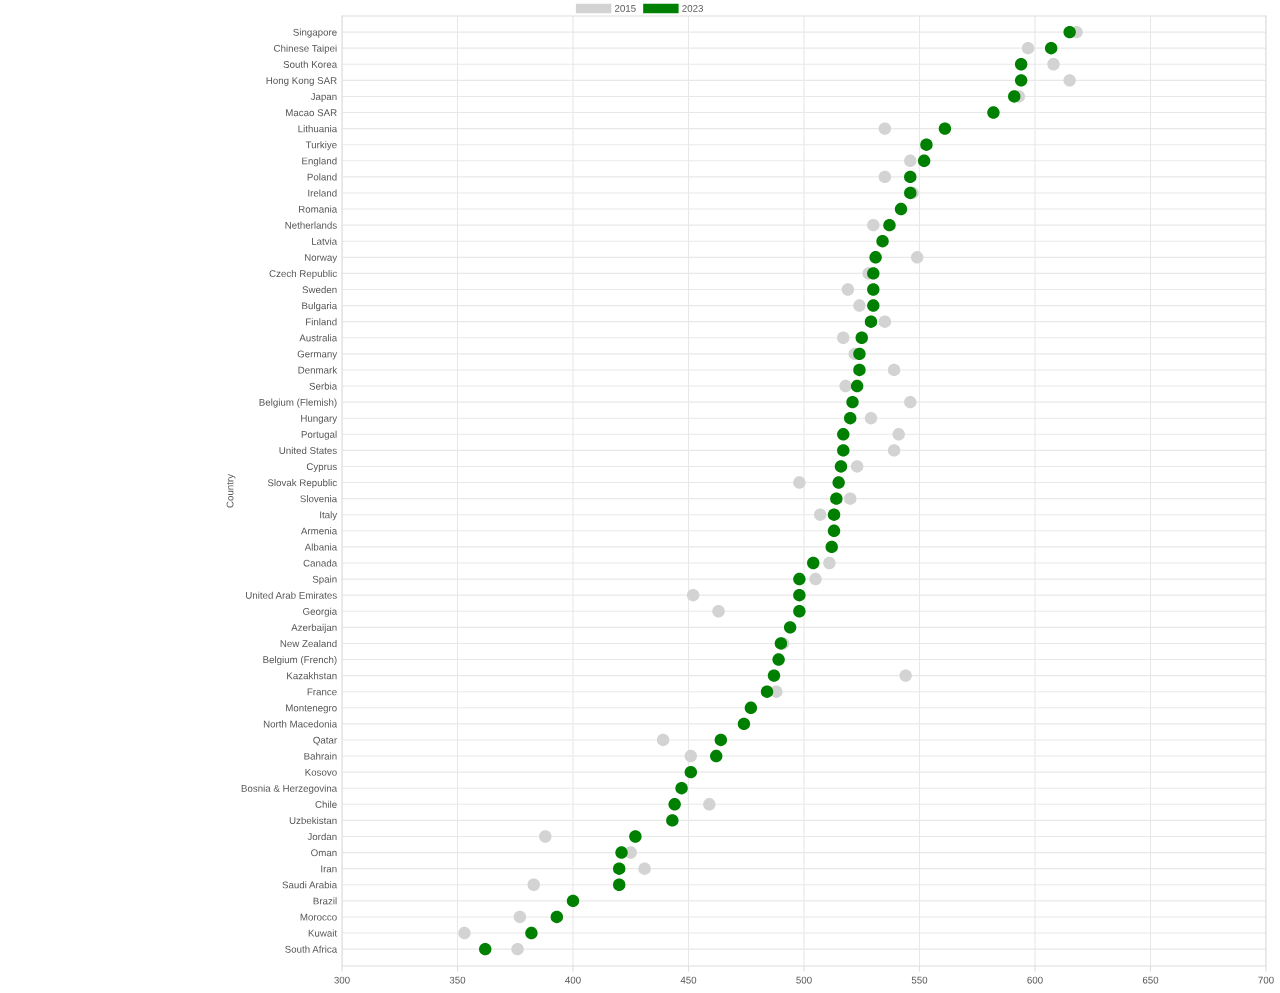 The height and width of the screenshot is (993, 1280). What do you see at coordinates (311, 949) in the screenshot?
I see `y-tick-label: South Africa` at bounding box center [311, 949].